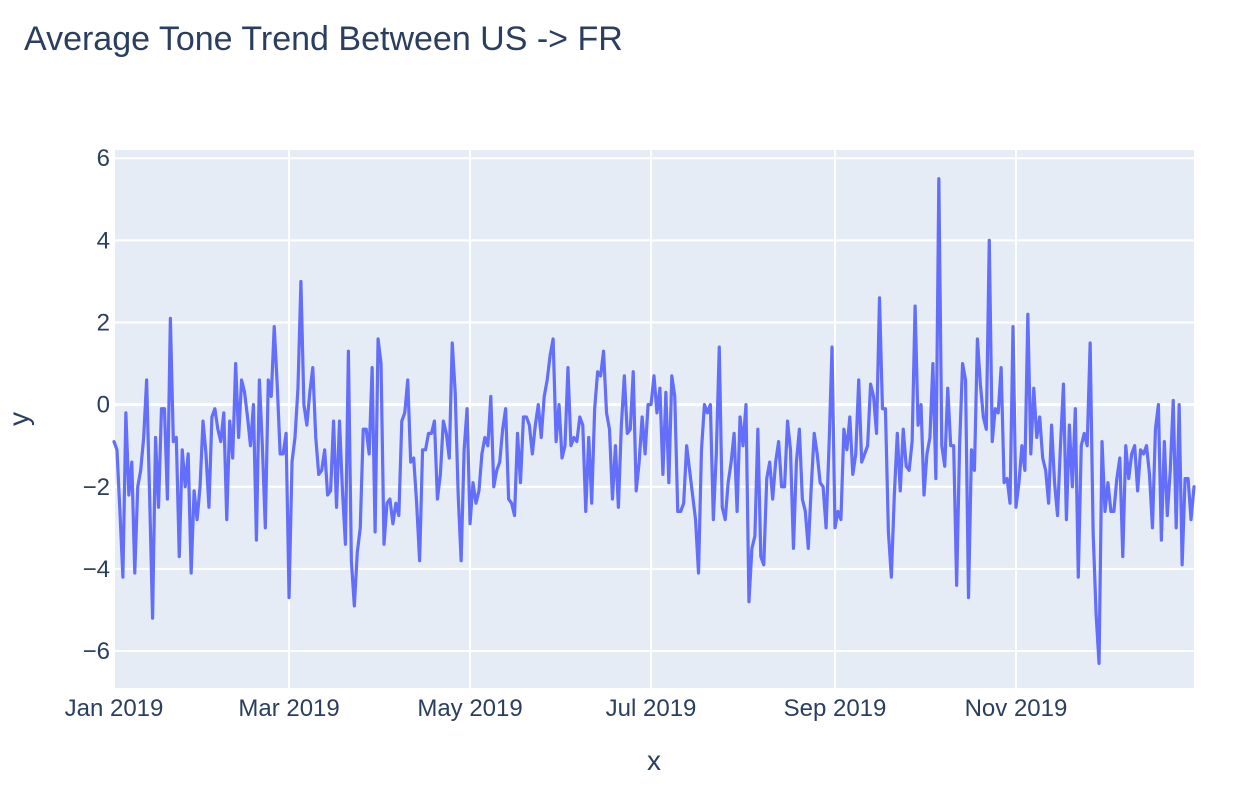  Describe the element at coordinates (1016, 708) in the screenshot. I see `x-tick-label: Nov 2019` at that location.